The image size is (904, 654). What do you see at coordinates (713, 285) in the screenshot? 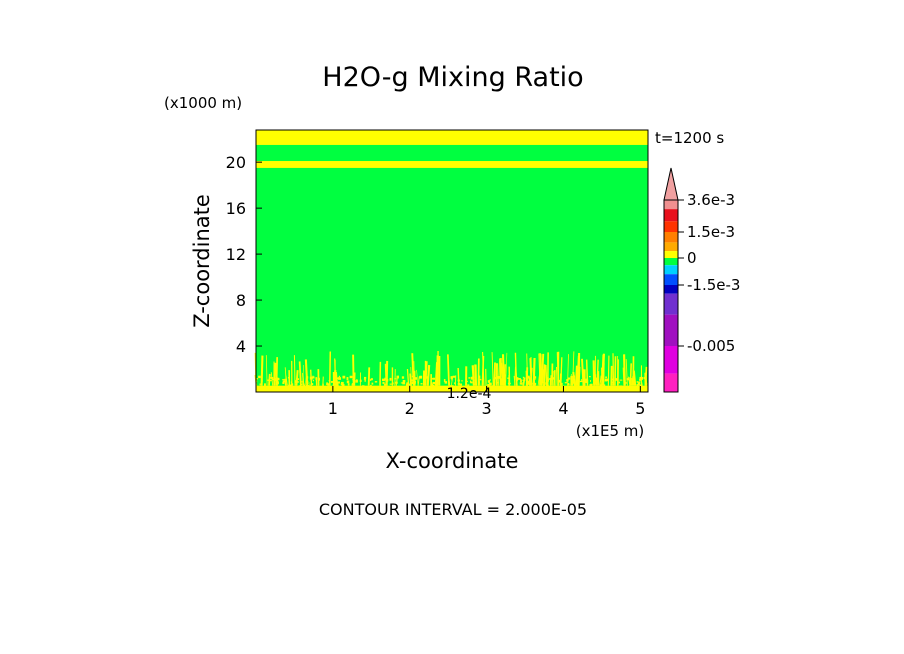
I see `colorbar-label: -1.5e-3` at bounding box center [713, 285].